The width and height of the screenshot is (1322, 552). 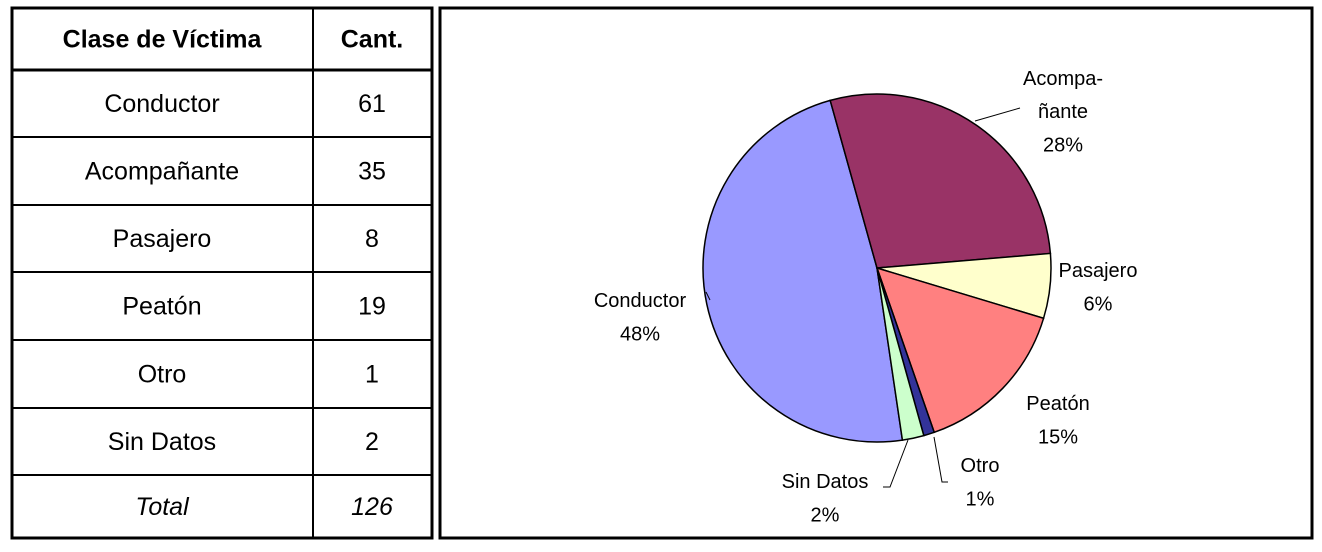 I want to click on table-cell: Total, so click(x=162, y=507).